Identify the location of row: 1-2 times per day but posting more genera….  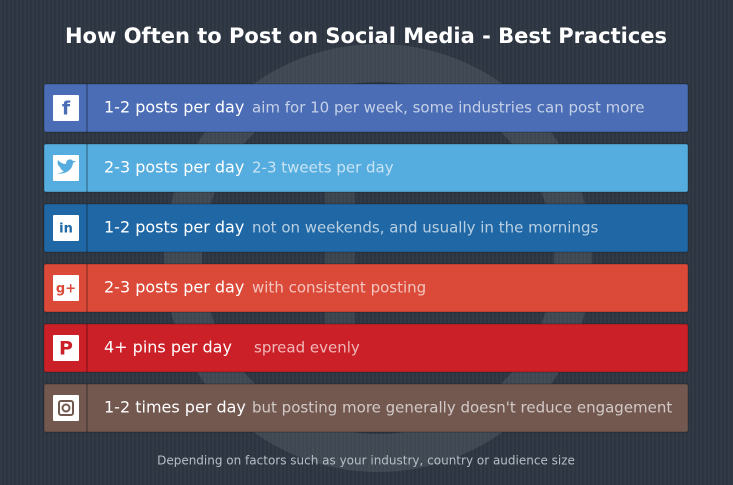
(366, 408).